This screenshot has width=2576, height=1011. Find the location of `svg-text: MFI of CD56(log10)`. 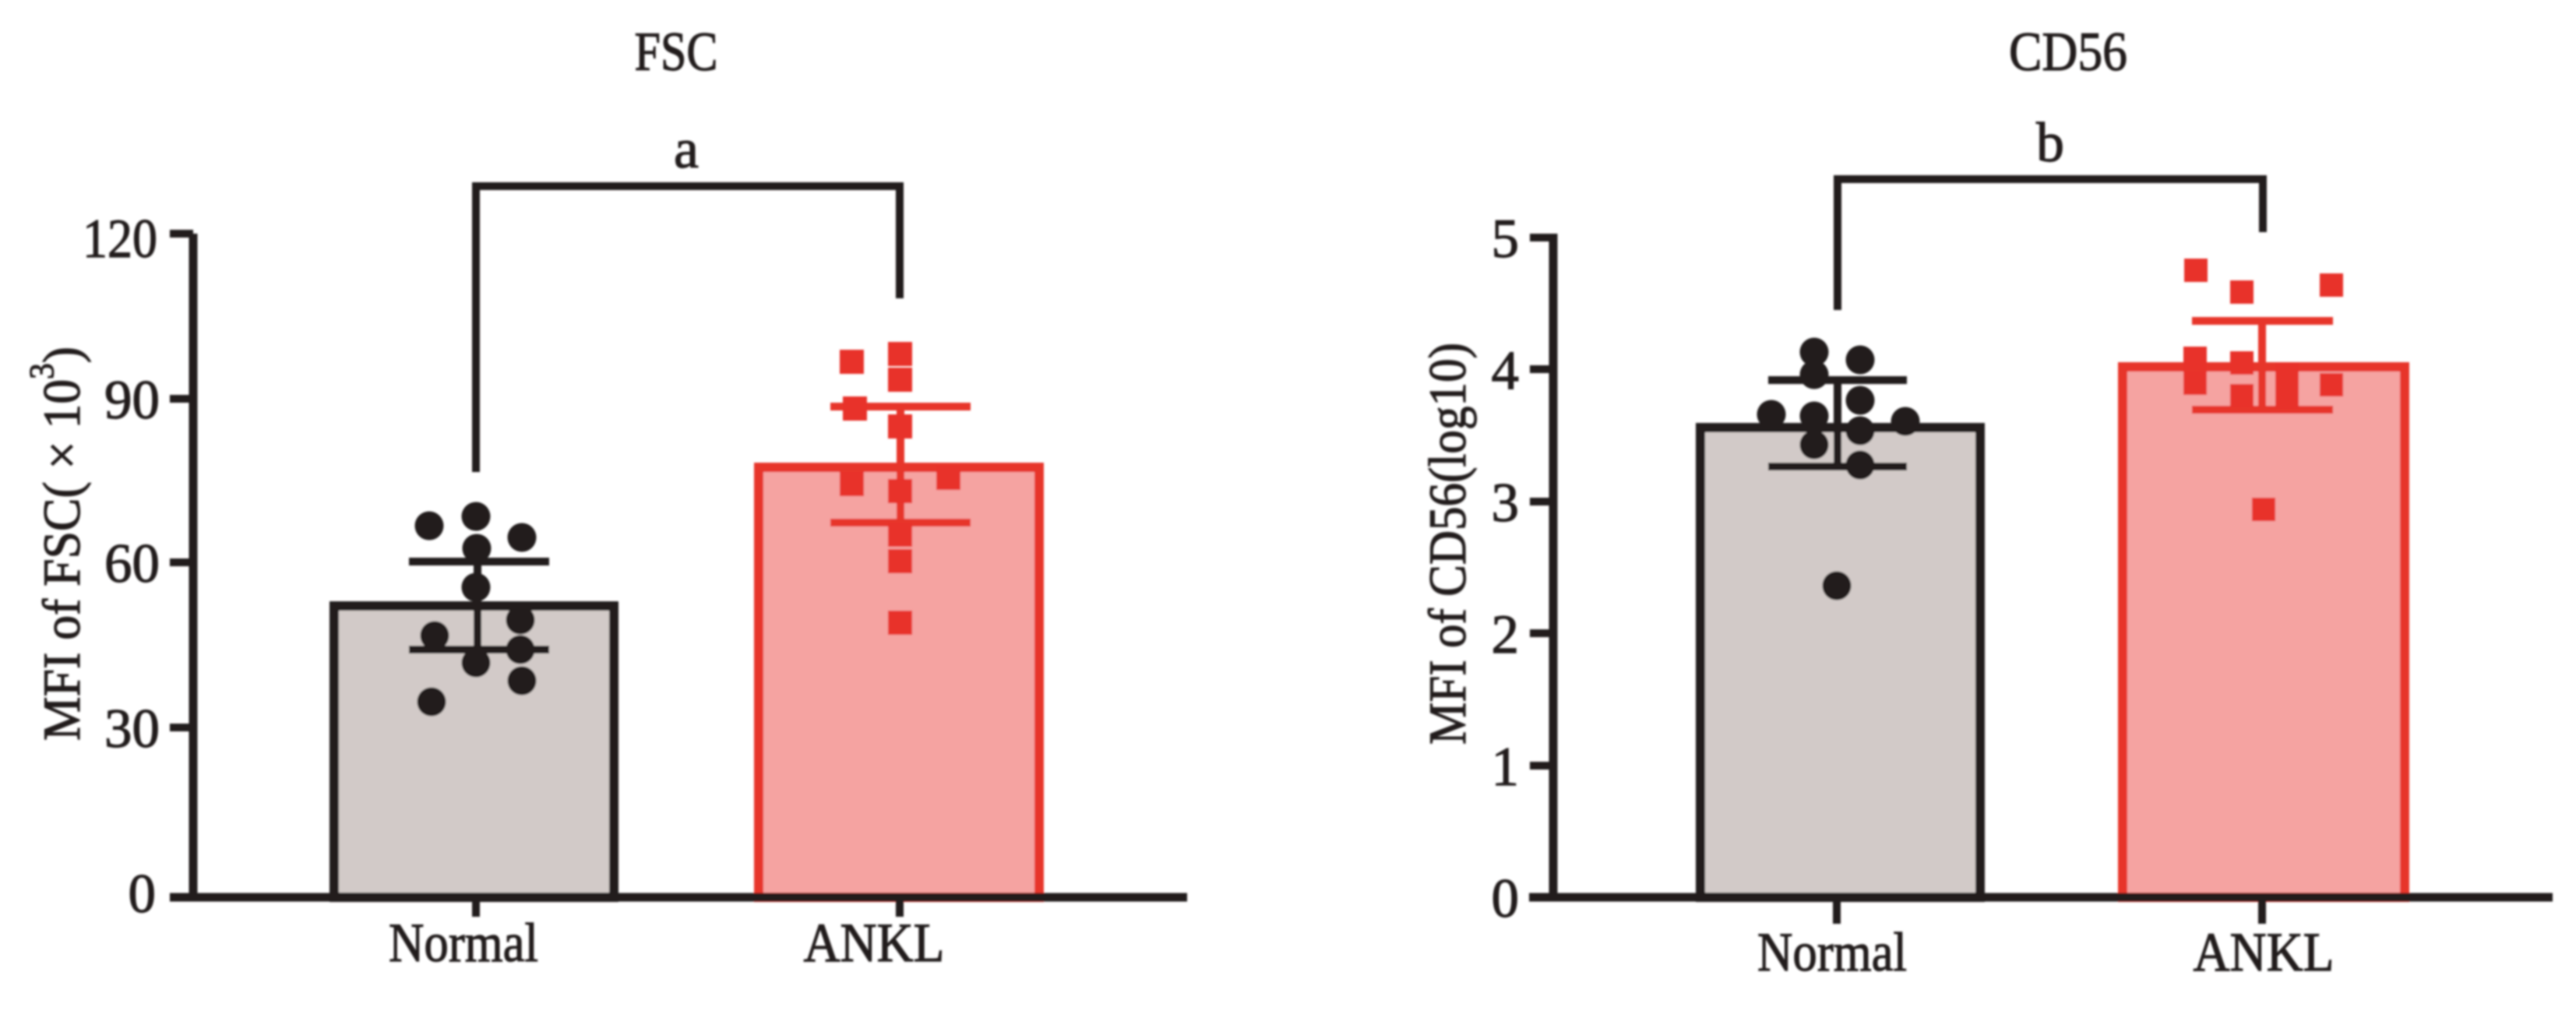

svg-text: MFI of CD56(log10) is located at coordinates (1447, 544).